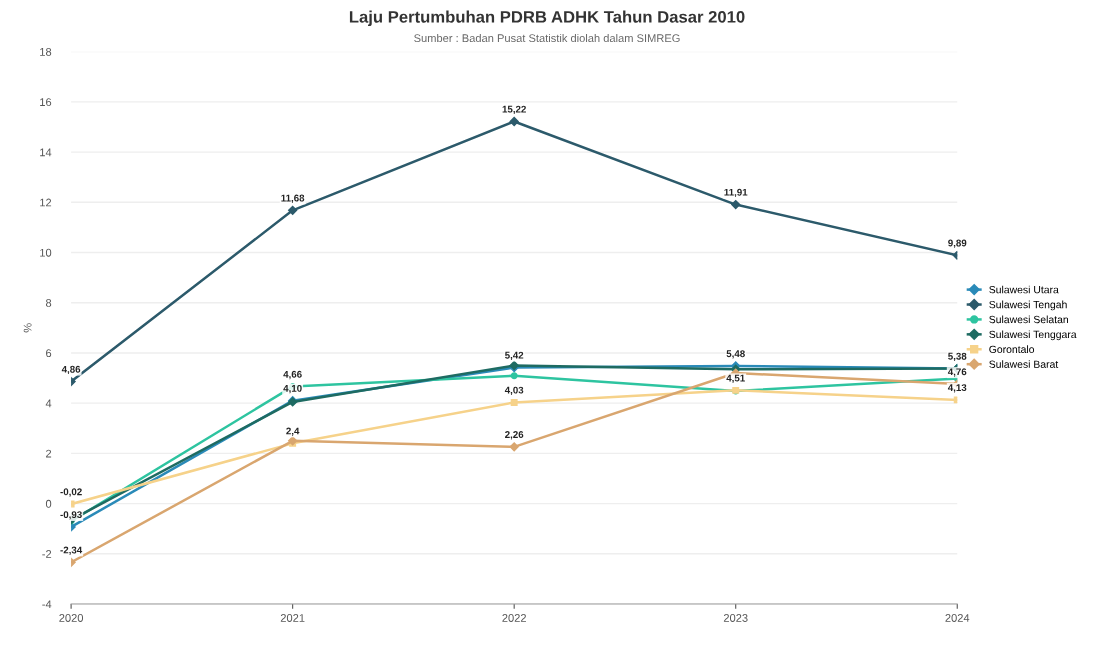 The width and height of the screenshot is (1094, 646). What do you see at coordinates (71, 492) in the screenshot?
I see `data-label: -0,02` at bounding box center [71, 492].